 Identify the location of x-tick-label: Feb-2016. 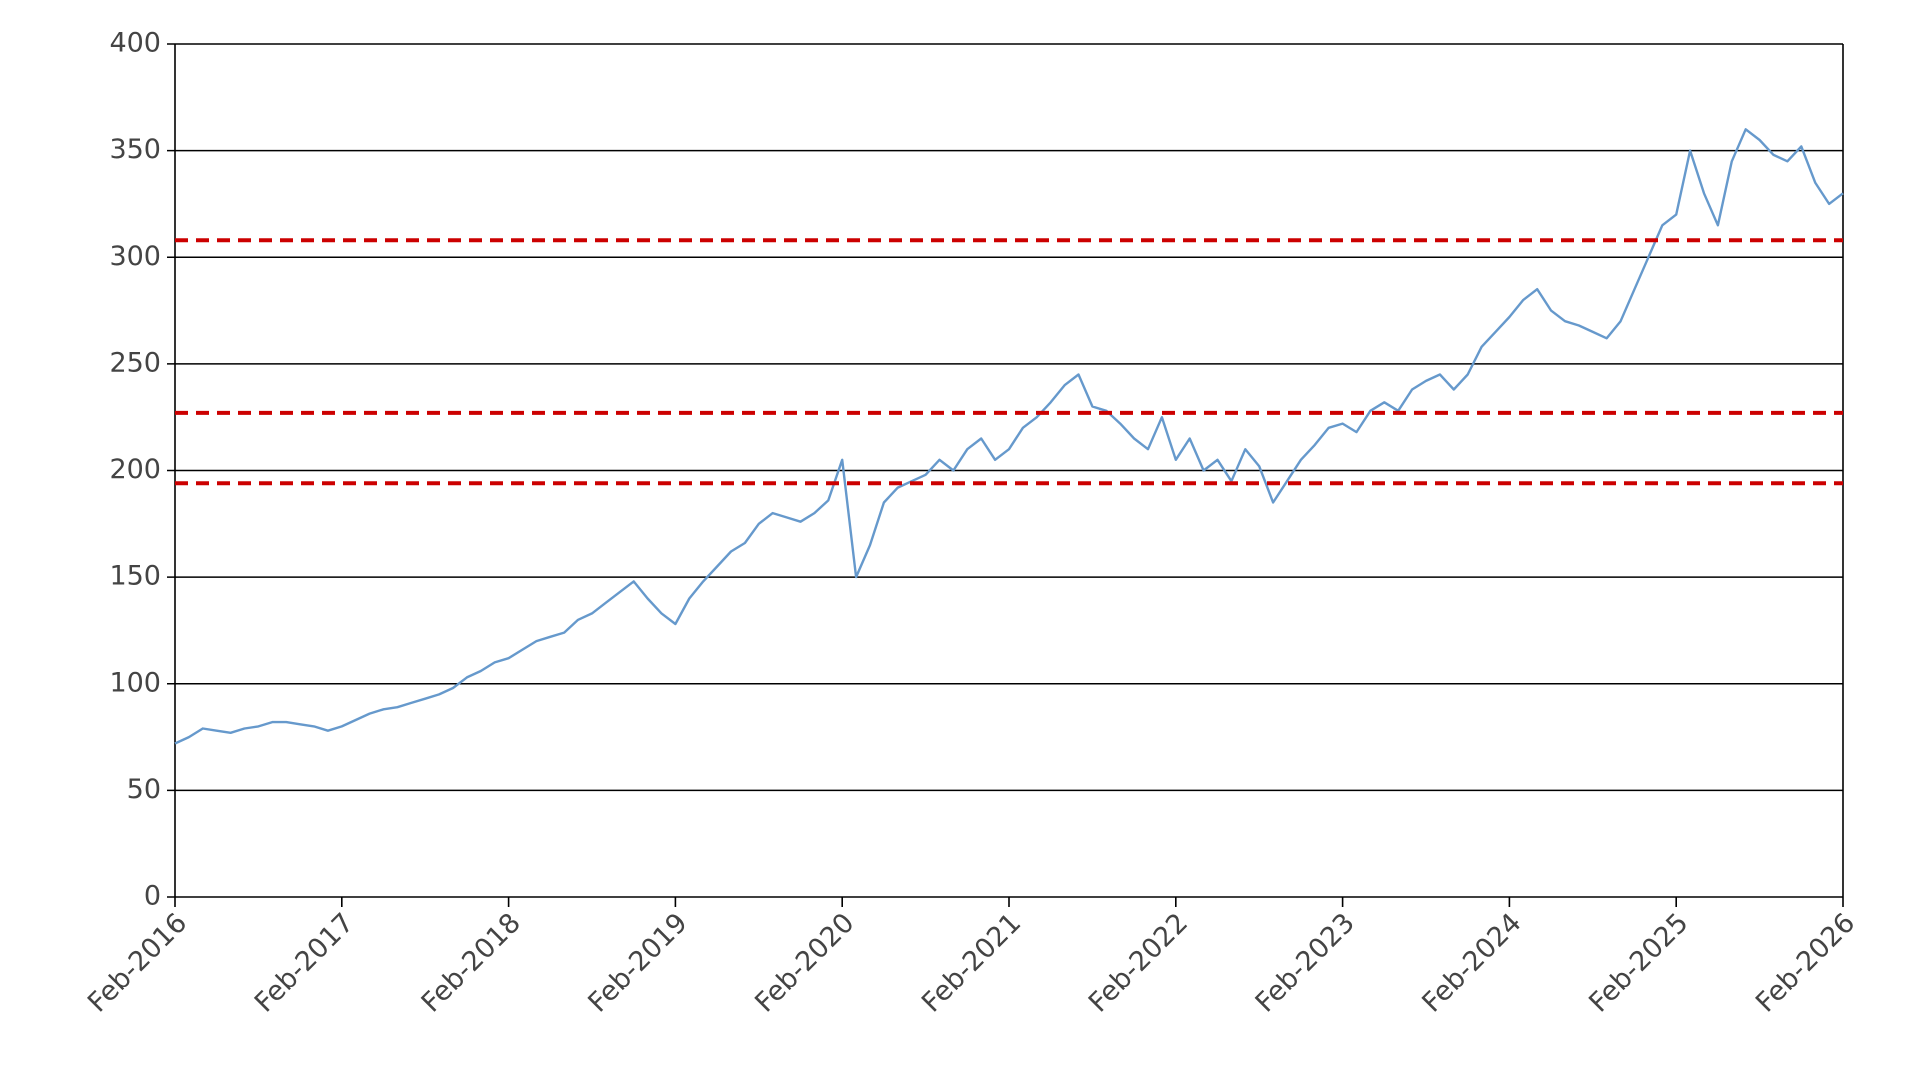
(137, 962).